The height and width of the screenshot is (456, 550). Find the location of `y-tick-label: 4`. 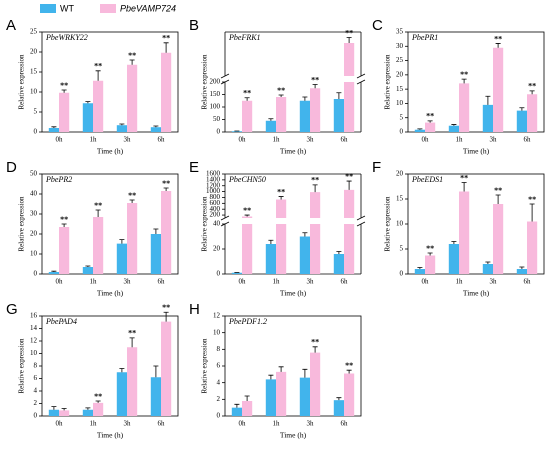

y-tick-label: 4 is located at coordinates (219, 382).